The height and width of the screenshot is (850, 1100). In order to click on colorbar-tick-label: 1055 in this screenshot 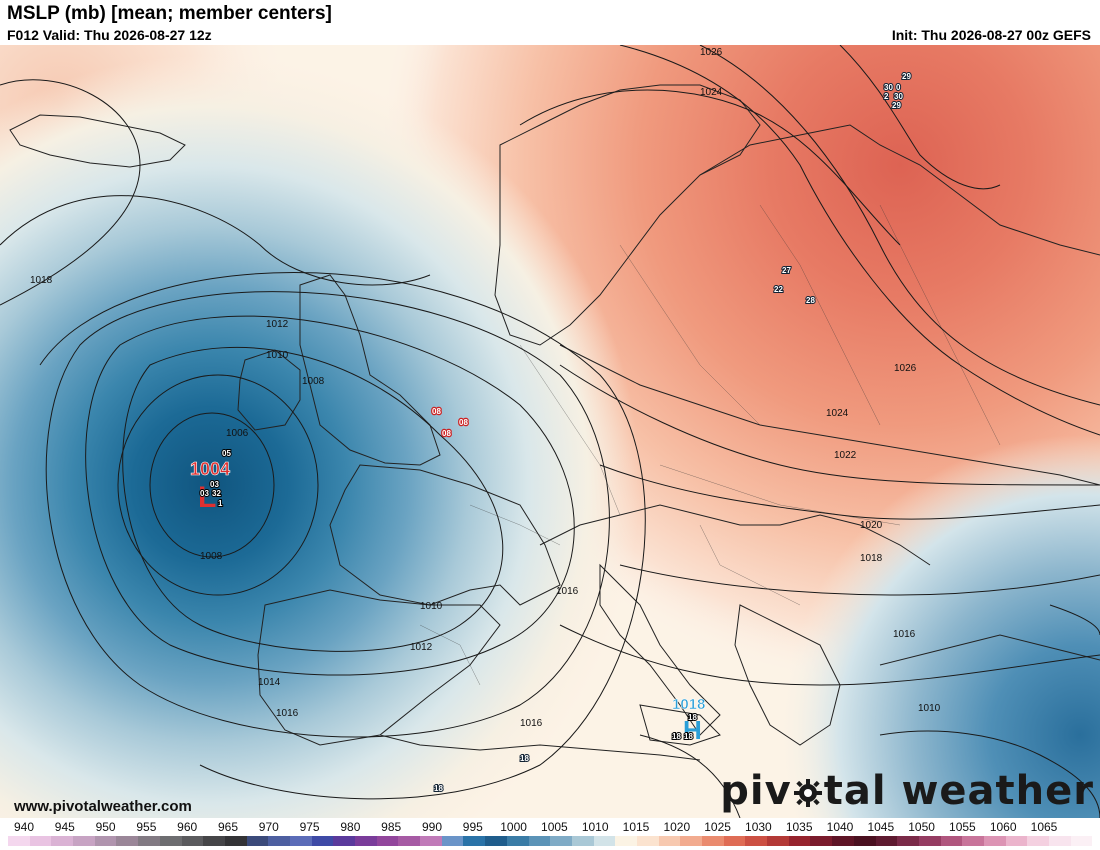, I will do `click(962, 827)`.